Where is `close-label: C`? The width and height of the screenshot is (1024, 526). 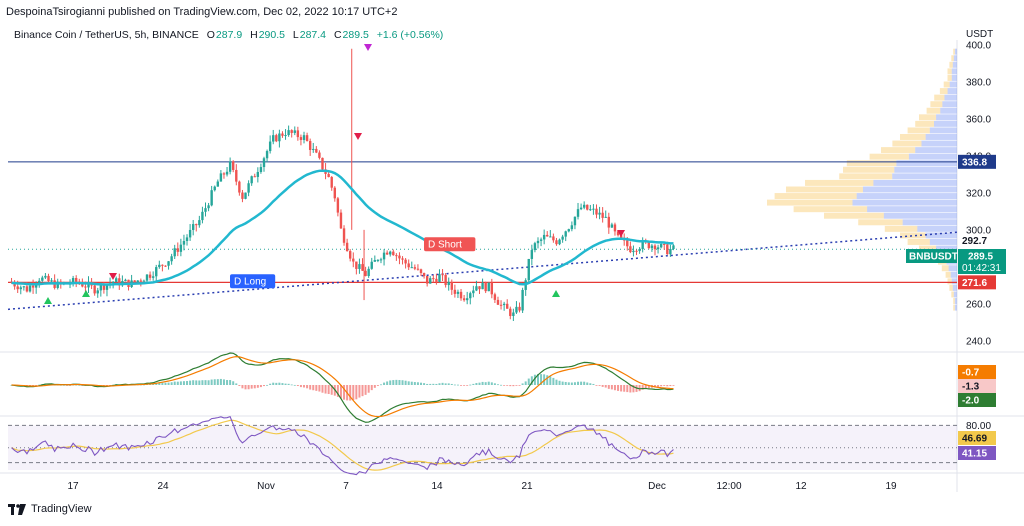
close-label: C is located at coordinates (337, 35).